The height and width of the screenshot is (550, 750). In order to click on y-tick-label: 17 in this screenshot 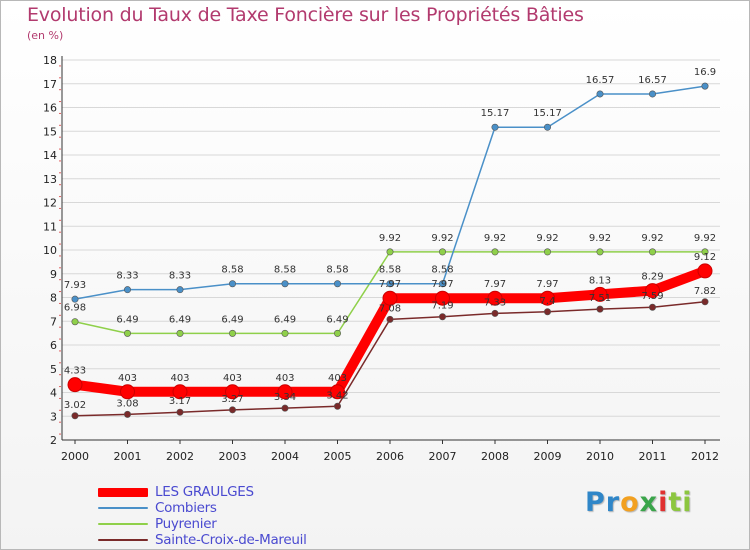, I will do `click(50, 84)`.